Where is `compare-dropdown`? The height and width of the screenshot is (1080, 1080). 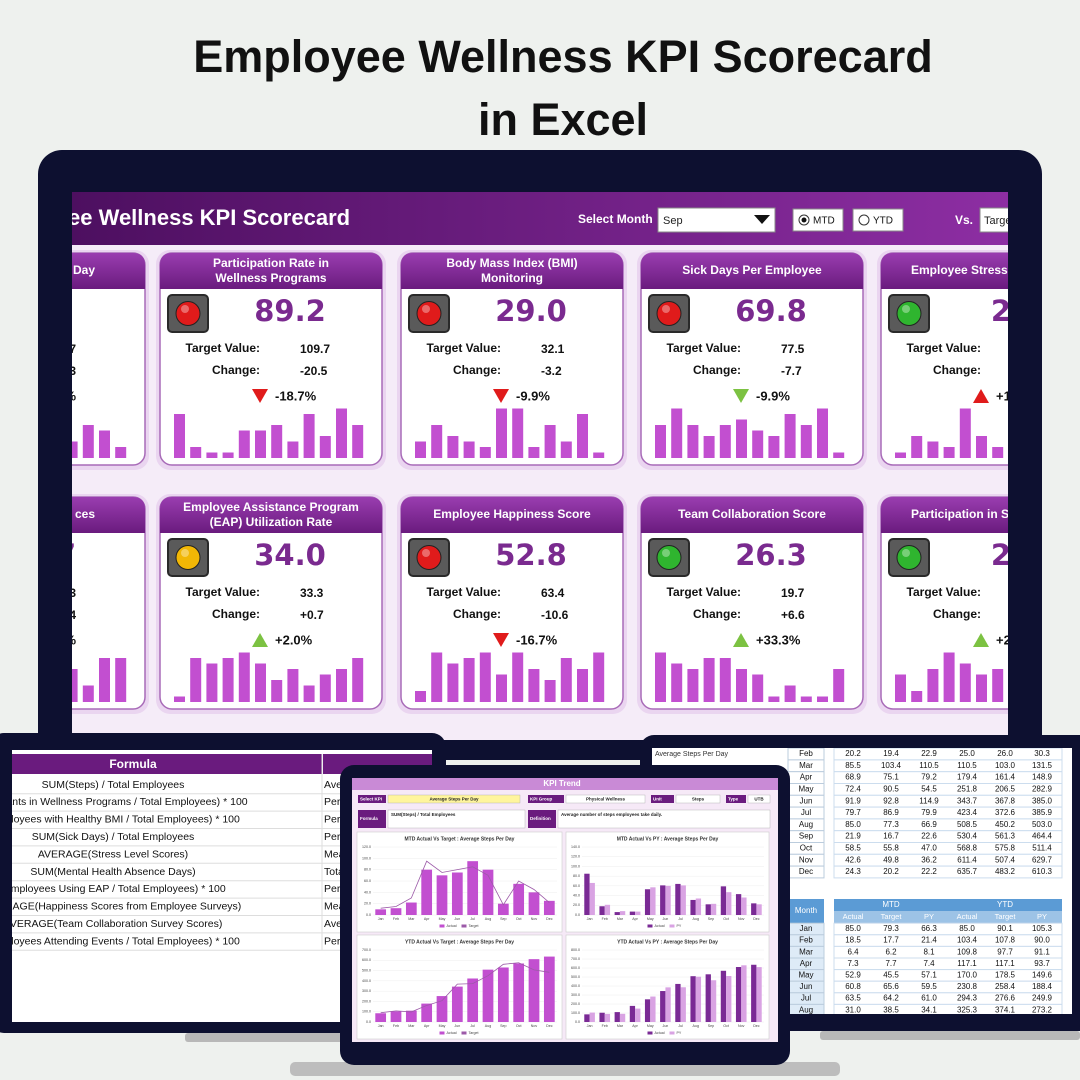 compare-dropdown is located at coordinates (1009, 220).